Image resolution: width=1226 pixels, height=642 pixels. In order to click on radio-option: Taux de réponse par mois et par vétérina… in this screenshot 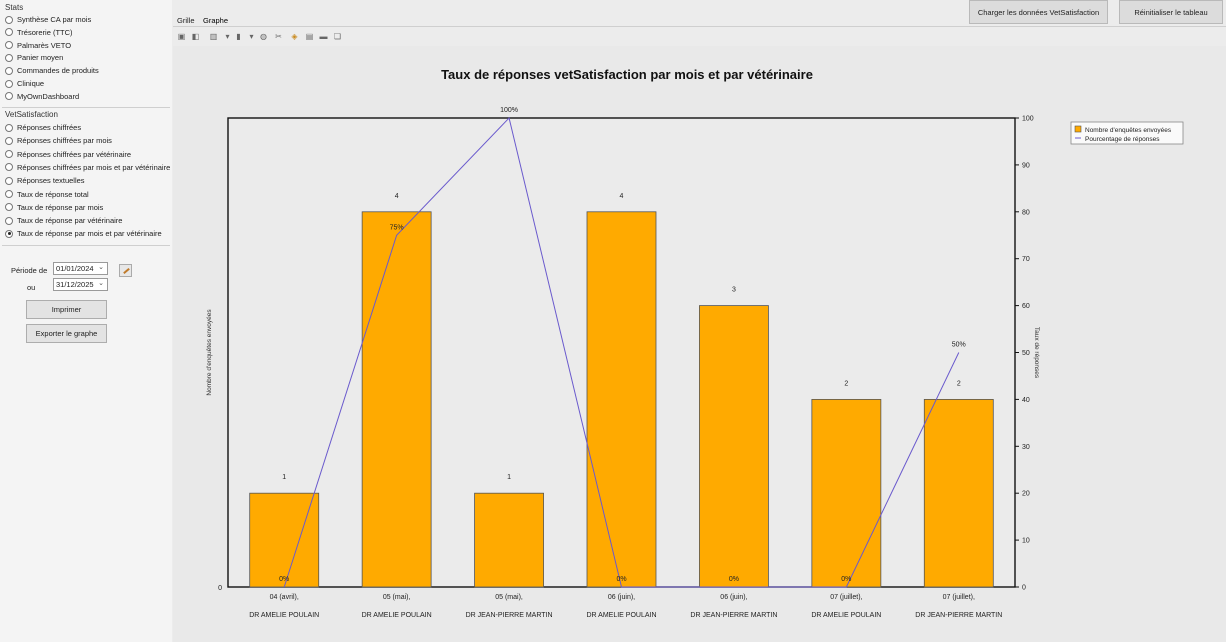, I will do `click(83, 233)`.